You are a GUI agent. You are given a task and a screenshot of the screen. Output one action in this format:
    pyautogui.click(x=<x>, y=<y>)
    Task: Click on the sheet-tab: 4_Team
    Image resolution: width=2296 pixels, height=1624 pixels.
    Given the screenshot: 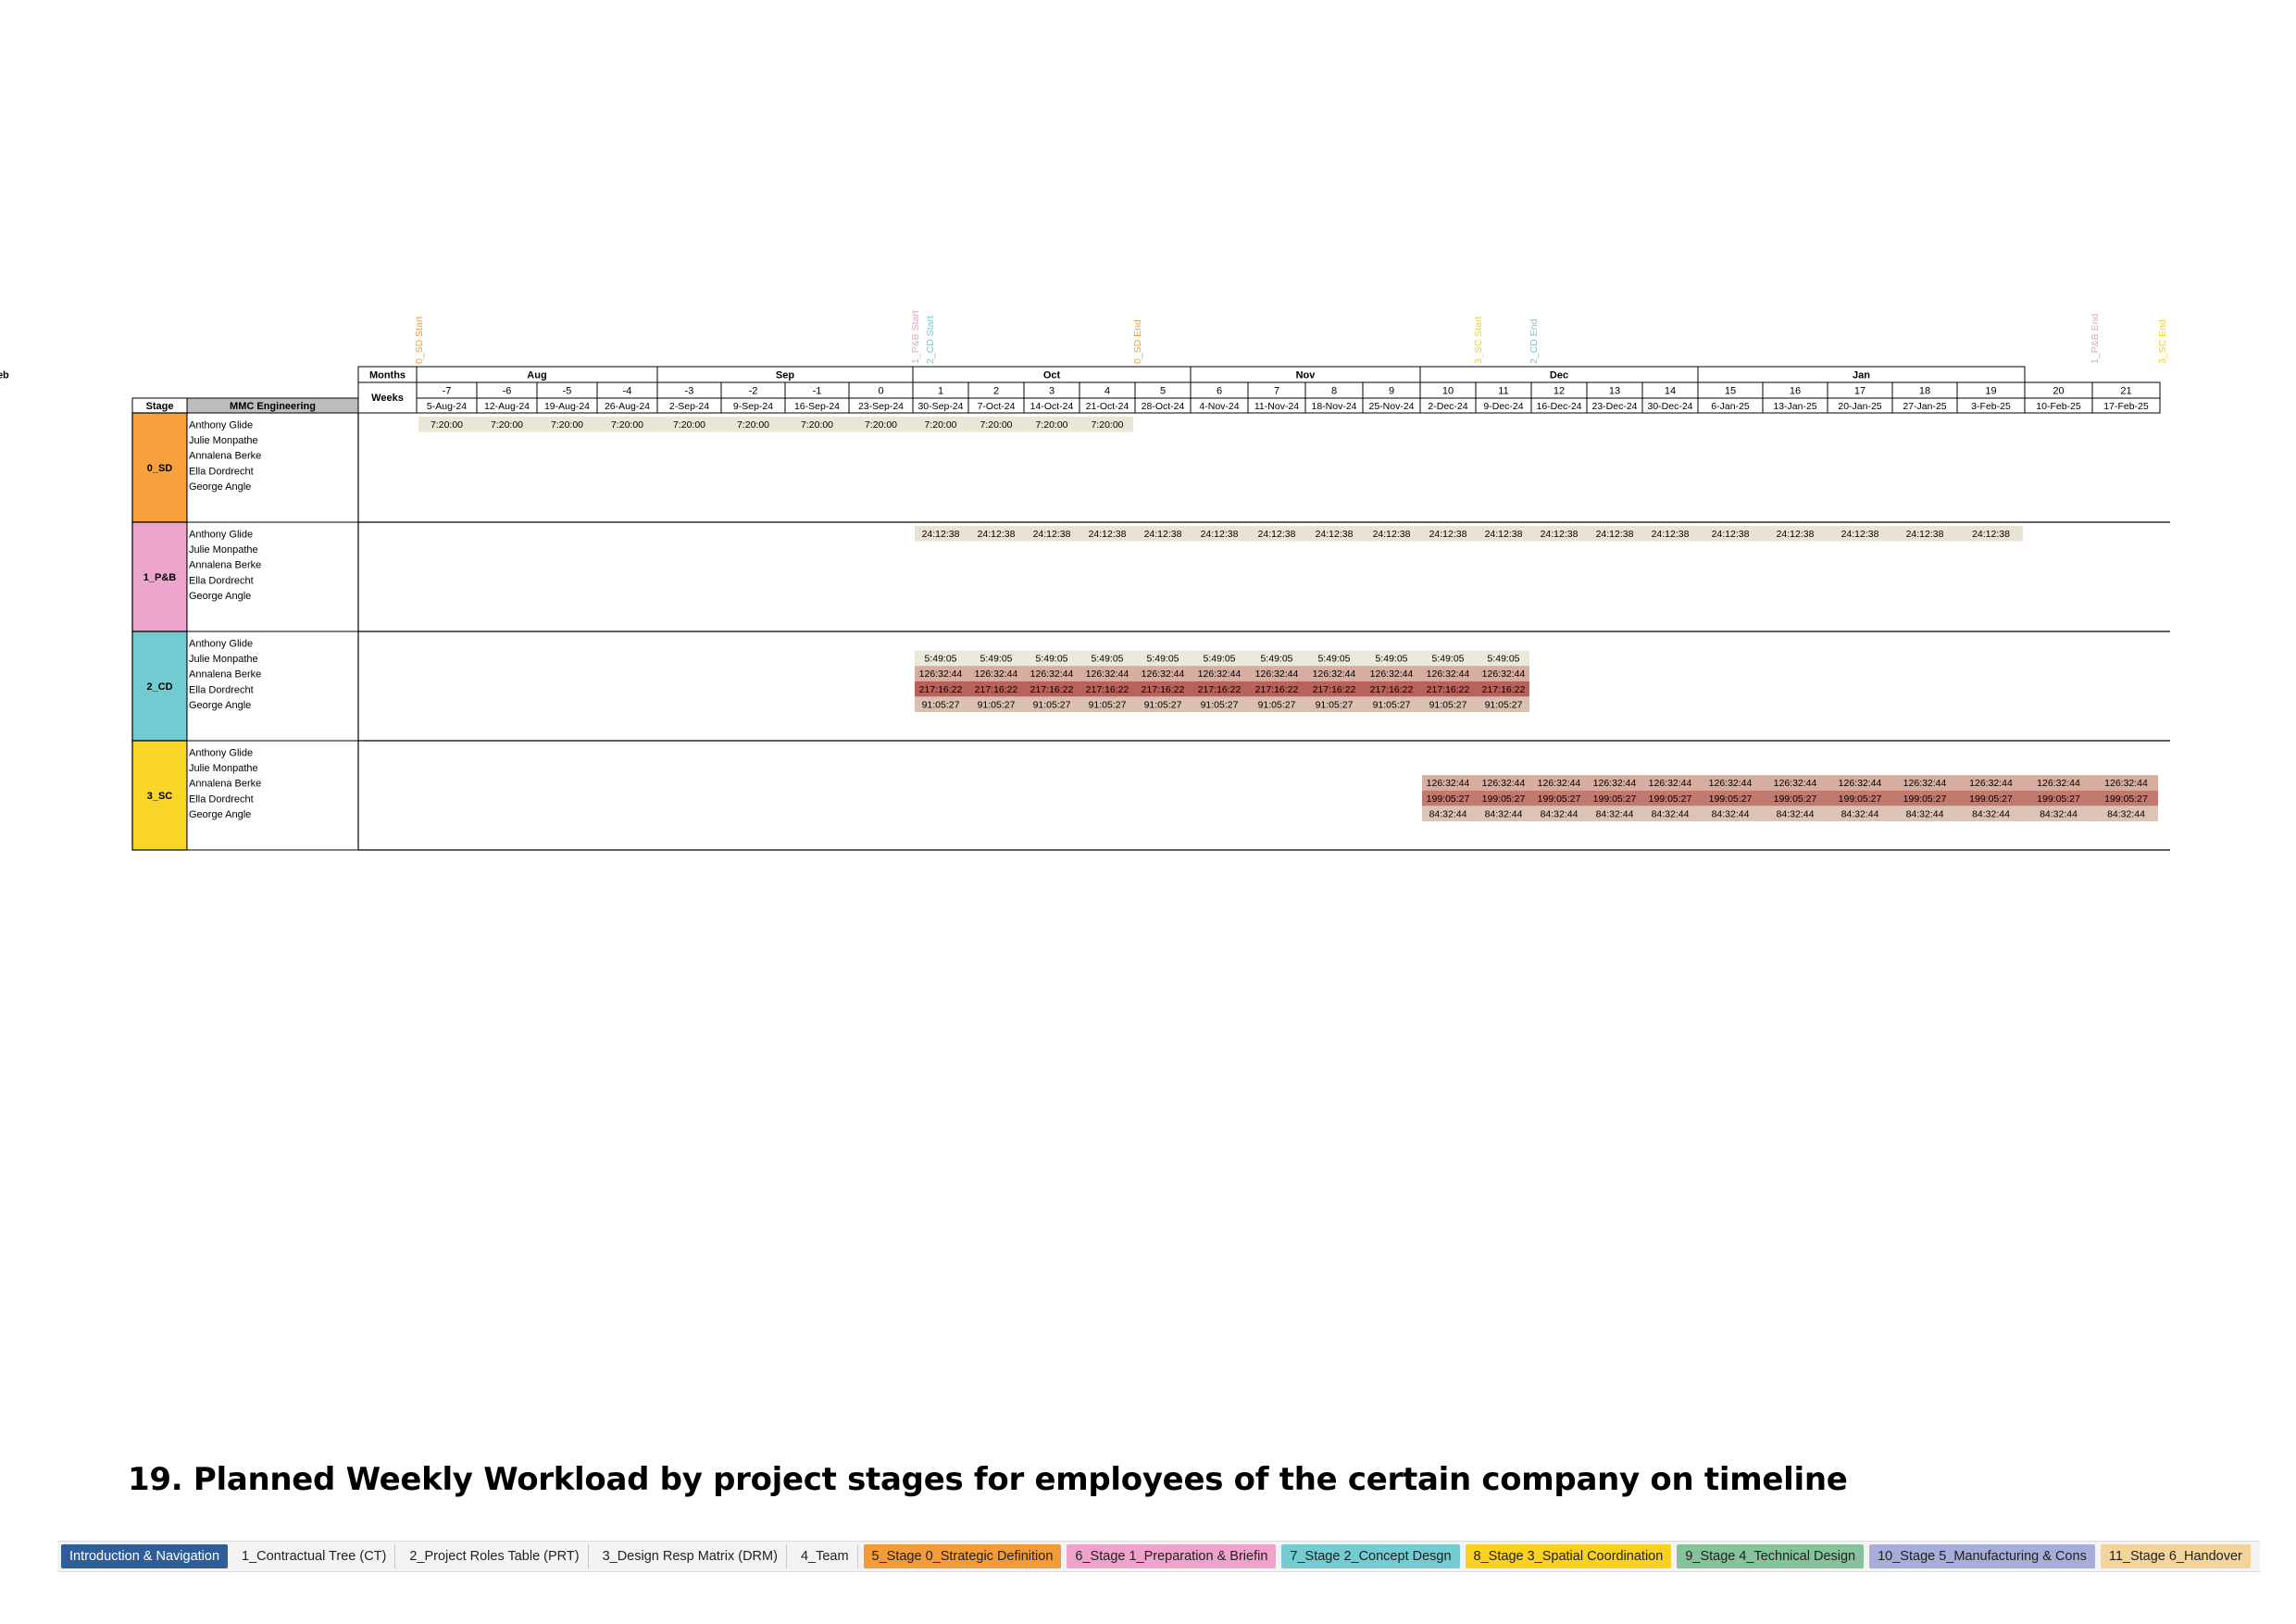 What is the action you would take?
    pyautogui.click(x=825, y=1556)
    